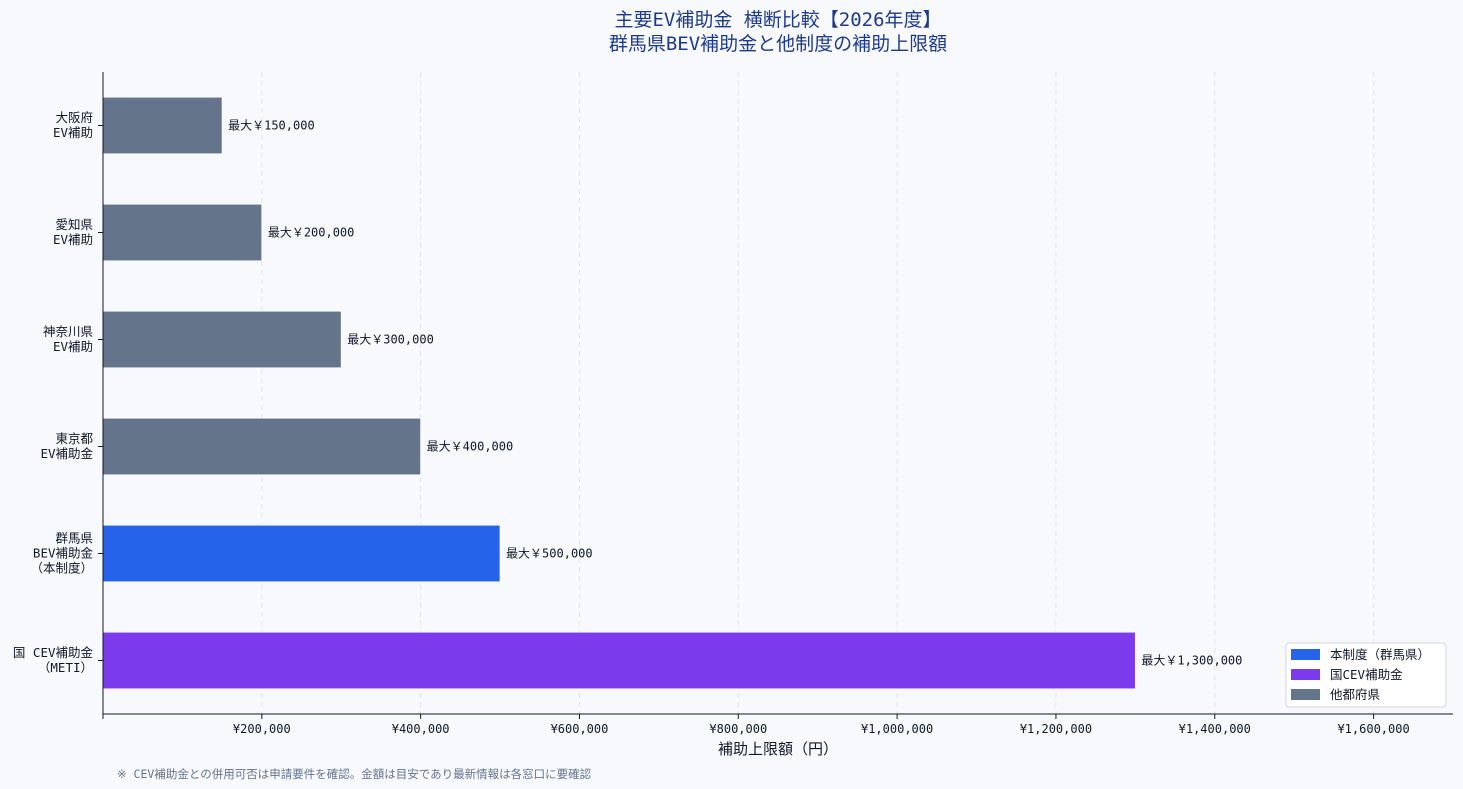 This screenshot has height=789, width=1463. What do you see at coordinates (421, 729) in the screenshot?
I see `x-tick-label: ¥400,000` at bounding box center [421, 729].